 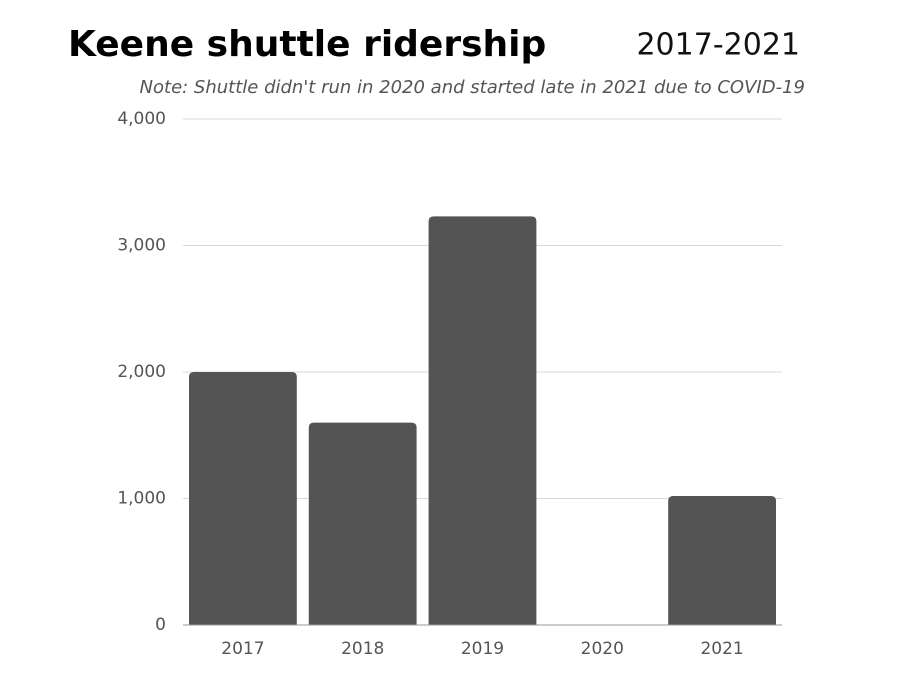 What do you see at coordinates (362, 649) in the screenshot?
I see `x-tick-label: 2018` at bounding box center [362, 649].